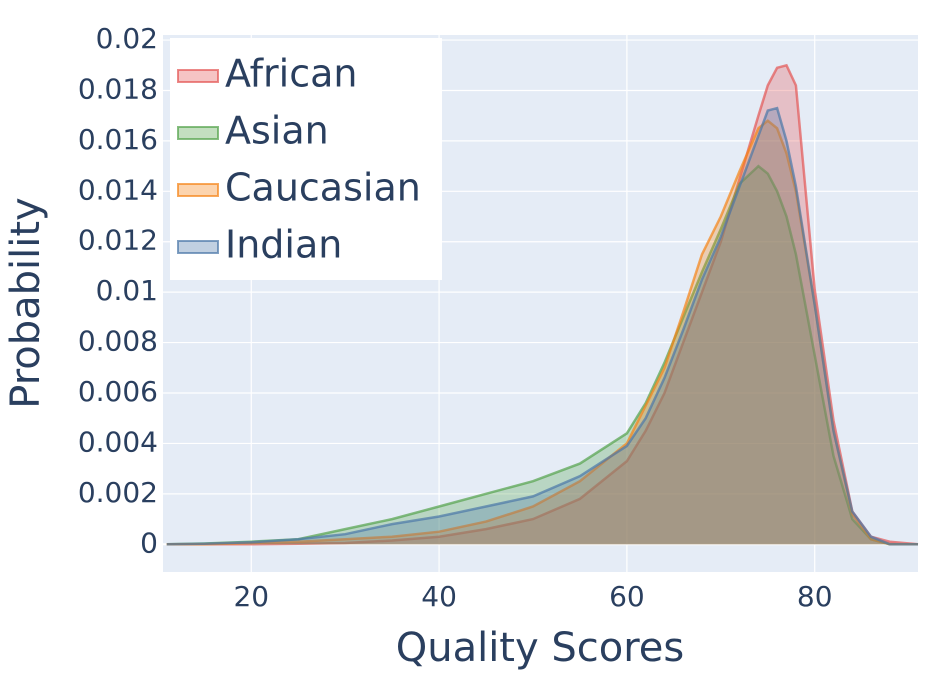 Image resolution: width=952 pixels, height=680 pixels. I want to click on y-axis-title: Probability, so click(26, 302).